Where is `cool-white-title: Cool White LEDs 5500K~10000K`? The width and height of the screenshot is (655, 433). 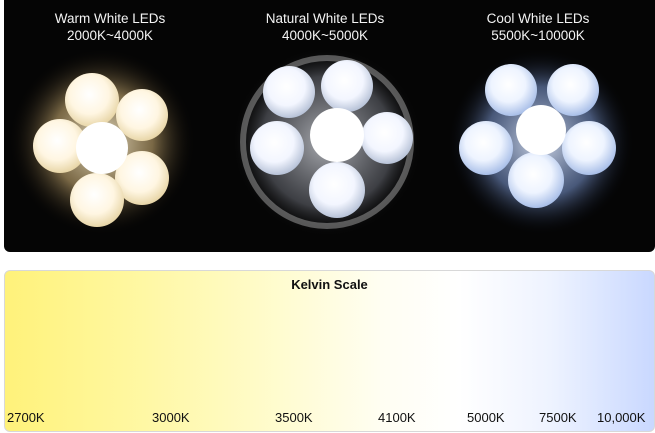
cool-white-title: Cool White LEDs 5500K~10000K is located at coordinates (538, 27).